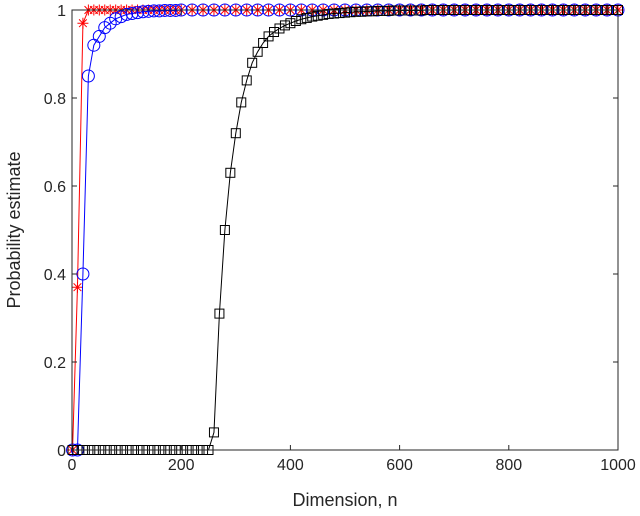 The height and width of the screenshot is (516, 640). What do you see at coordinates (14, 229) in the screenshot?
I see `y-axis-label: Probability estimate` at bounding box center [14, 229].